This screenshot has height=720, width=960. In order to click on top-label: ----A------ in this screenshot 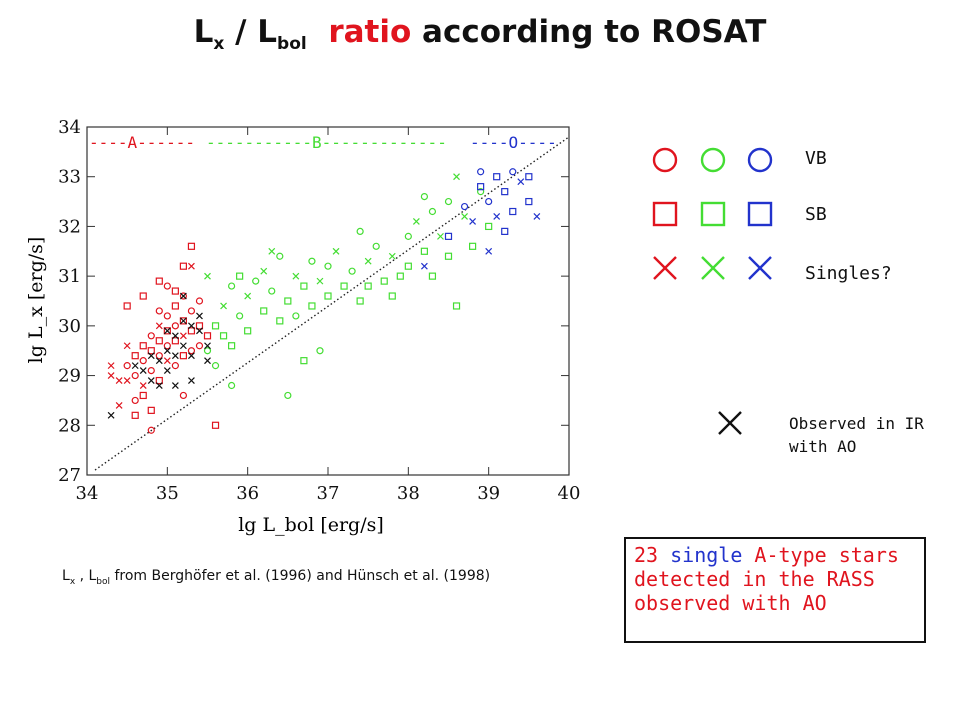, I will do `click(142, 142)`.